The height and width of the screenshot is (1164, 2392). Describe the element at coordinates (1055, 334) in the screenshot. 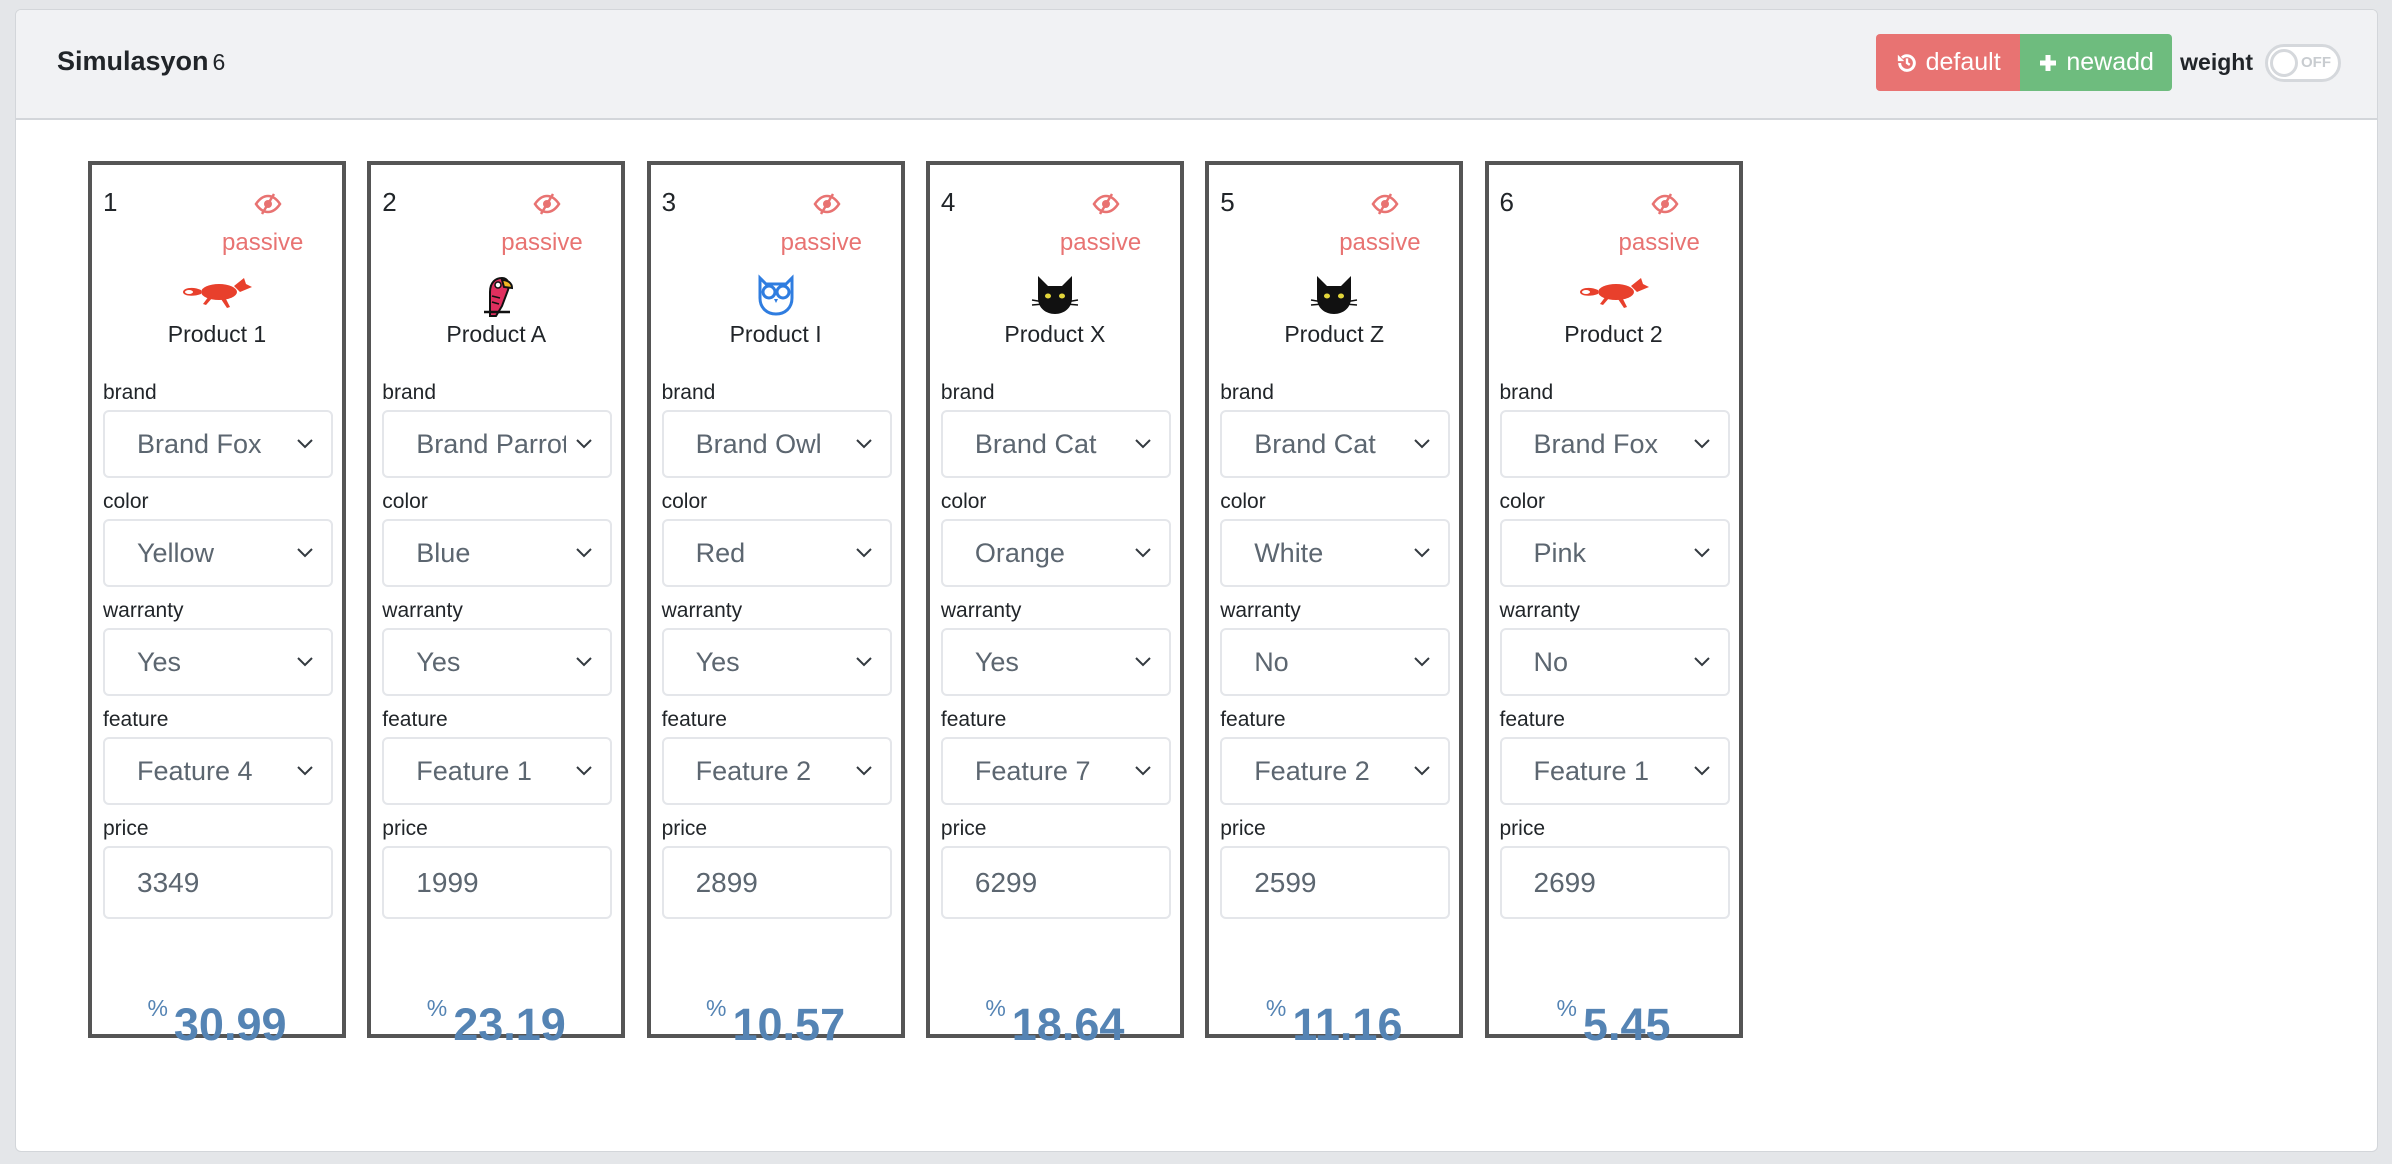

I see `product-name: Product X` at that location.